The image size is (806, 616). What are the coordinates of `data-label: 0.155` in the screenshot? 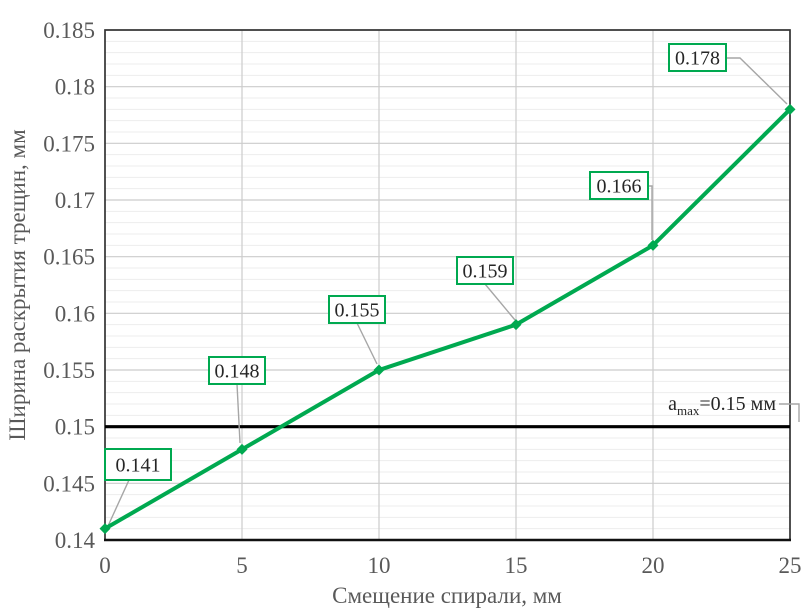 It's located at (357, 311).